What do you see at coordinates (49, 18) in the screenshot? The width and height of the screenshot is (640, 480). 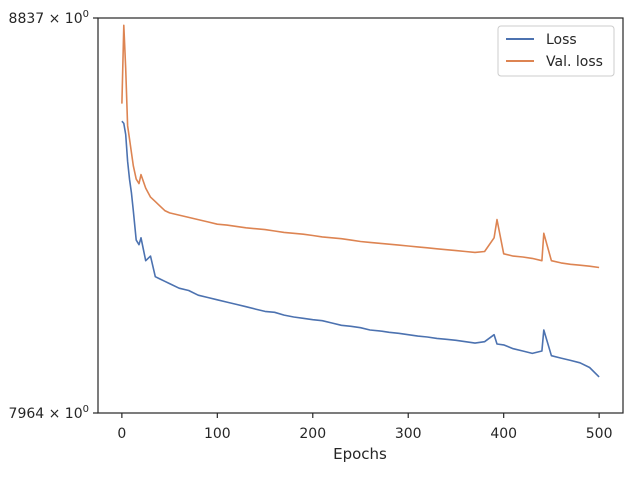 I see `y-tick-label: 8837 × 100` at bounding box center [49, 18].